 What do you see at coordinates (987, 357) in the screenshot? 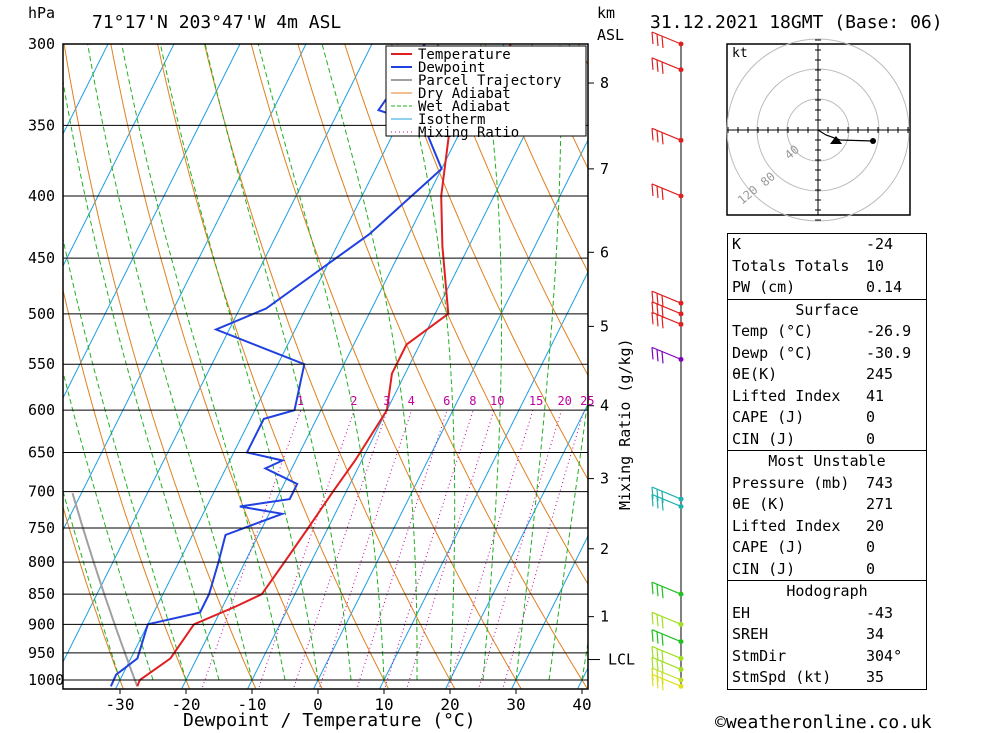
I see `dry-adiabat-line` at bounding box center [987, 357].